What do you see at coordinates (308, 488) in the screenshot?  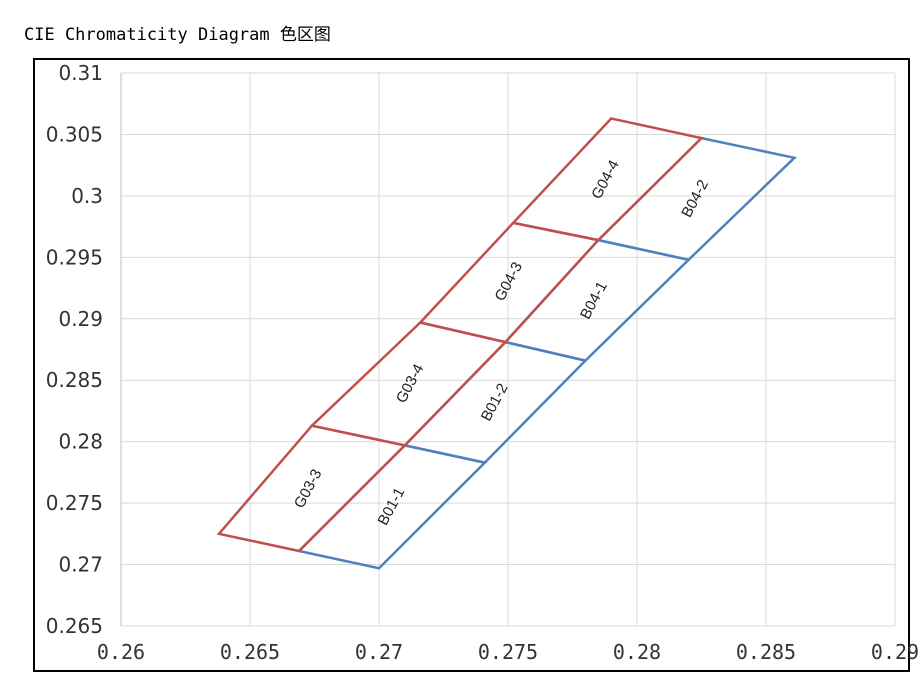 I see `region-label-g03-3: G03-3` at bounding box center [308, 488].